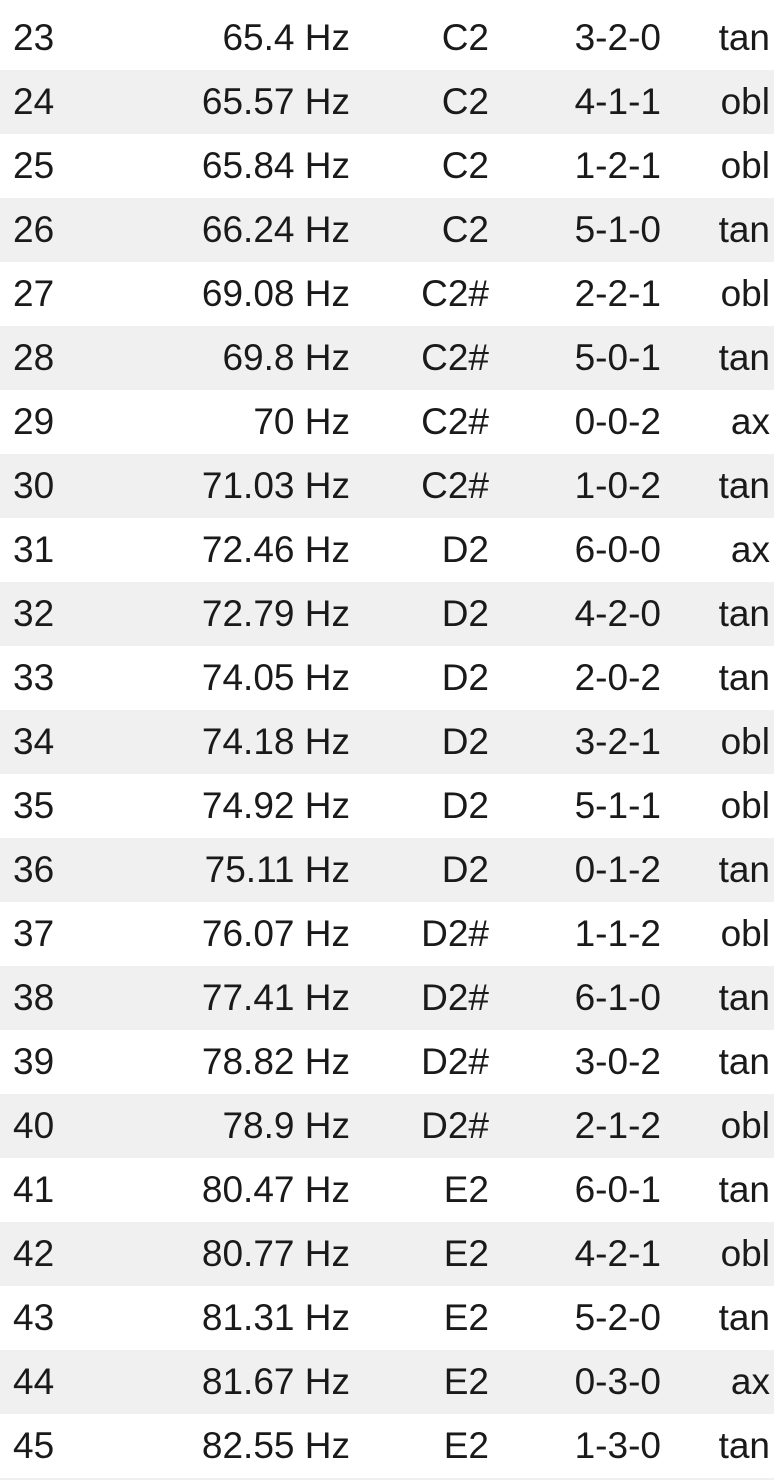 The height and width of the screenshot is (1480, 782). What do you see at coordinates (275, 933) in the screenshot?
I see `frequency-cell: 76.07 Hz` at bounding box center [275, 933].